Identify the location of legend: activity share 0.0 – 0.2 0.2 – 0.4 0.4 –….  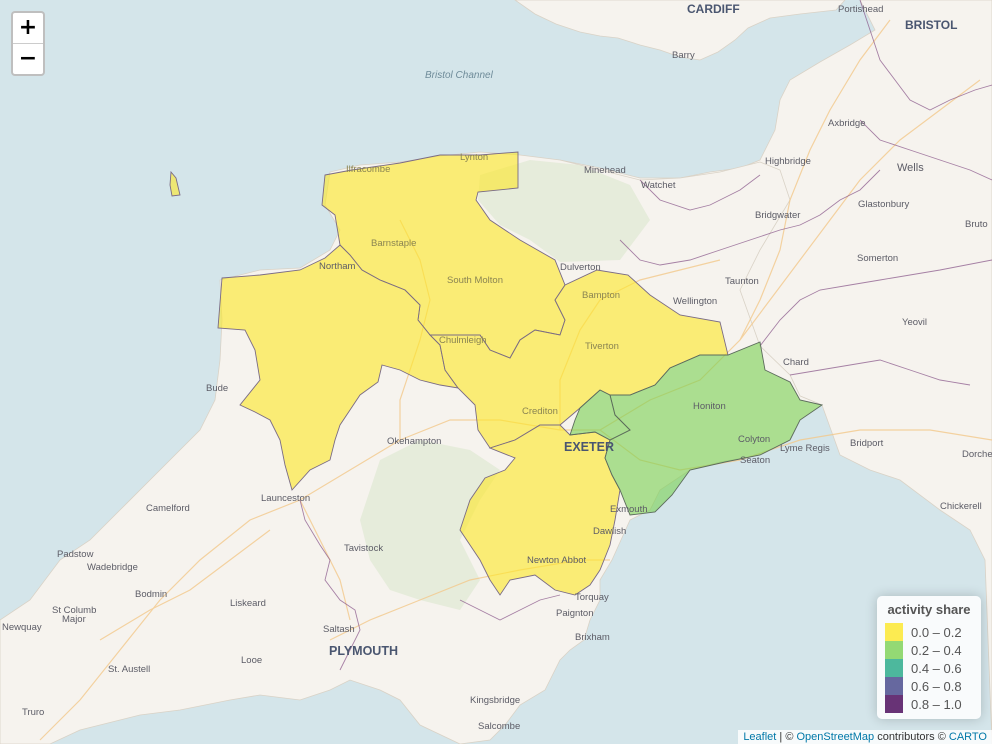
(929, 657).